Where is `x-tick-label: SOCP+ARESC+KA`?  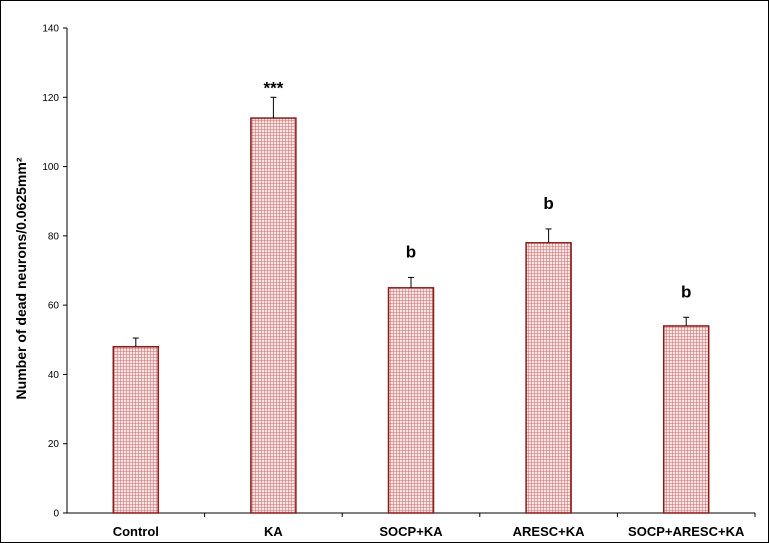 x-tick-label: SOCP+ARESC+KA is located at coordinates (686, 531).